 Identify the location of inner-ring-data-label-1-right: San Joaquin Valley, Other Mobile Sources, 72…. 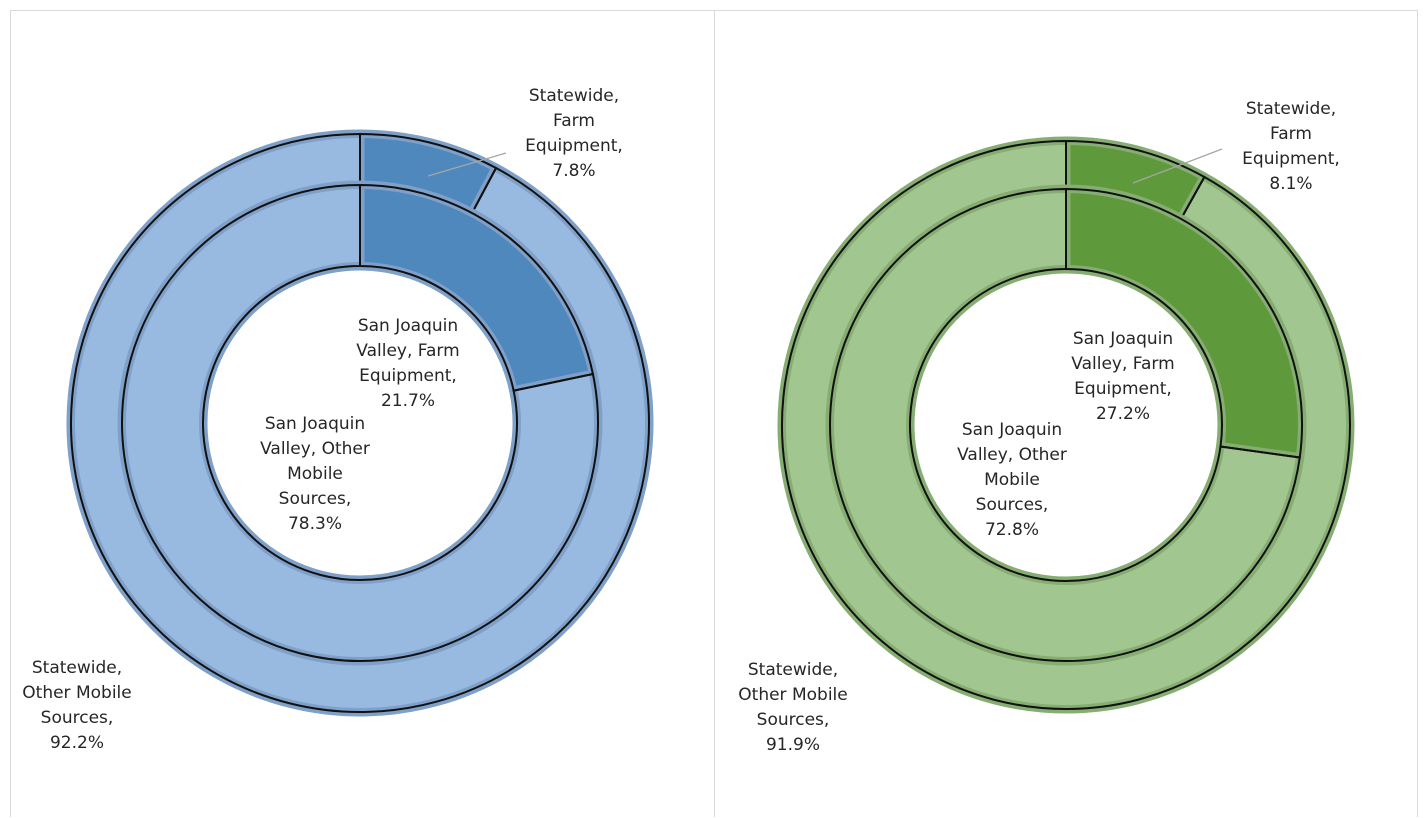
(1012, 480).